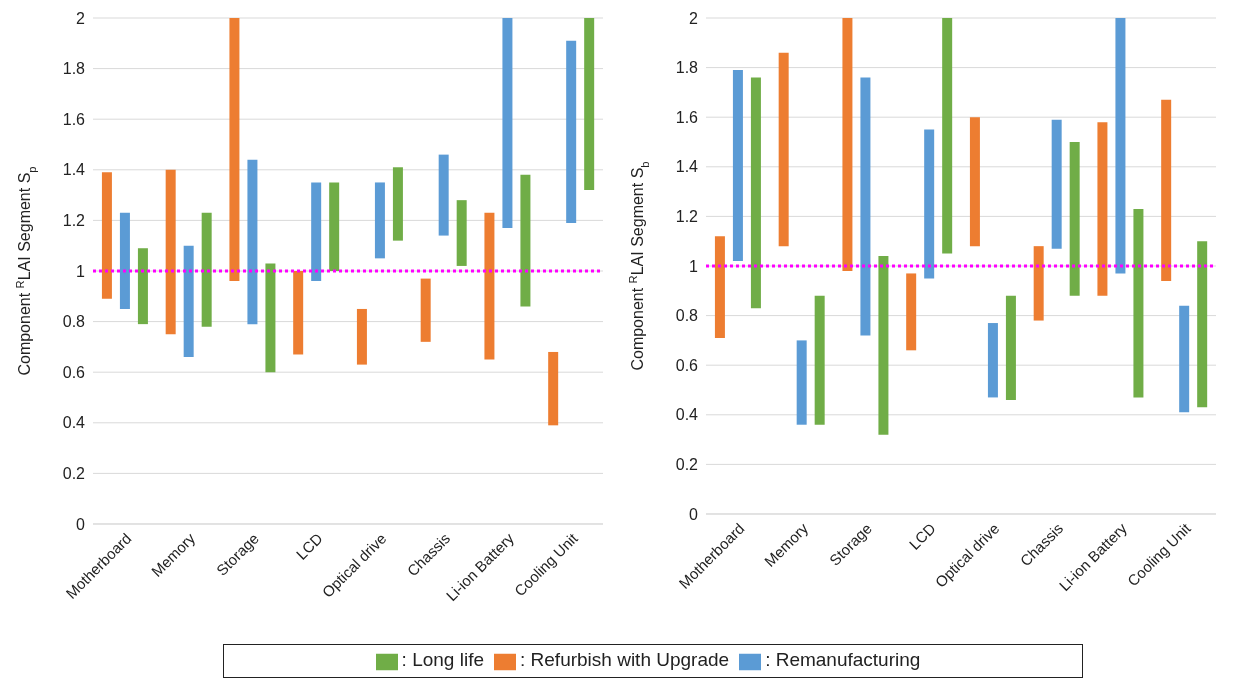 Image resolution: width=1234 pixels, height=684 pixels. I want to click on legend-label: : Remanufacturing, so click(843, 659).